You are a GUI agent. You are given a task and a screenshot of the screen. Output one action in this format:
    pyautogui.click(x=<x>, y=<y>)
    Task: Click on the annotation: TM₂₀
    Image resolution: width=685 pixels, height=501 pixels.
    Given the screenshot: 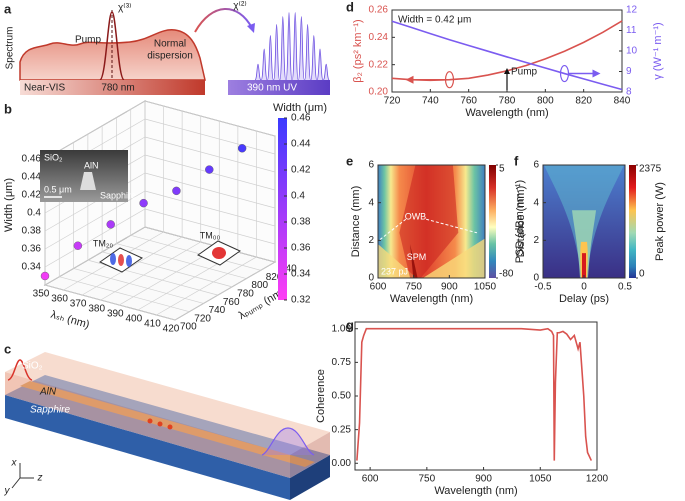 What is the action you would take?
    pyautogui.click(x=103, y=243)
    